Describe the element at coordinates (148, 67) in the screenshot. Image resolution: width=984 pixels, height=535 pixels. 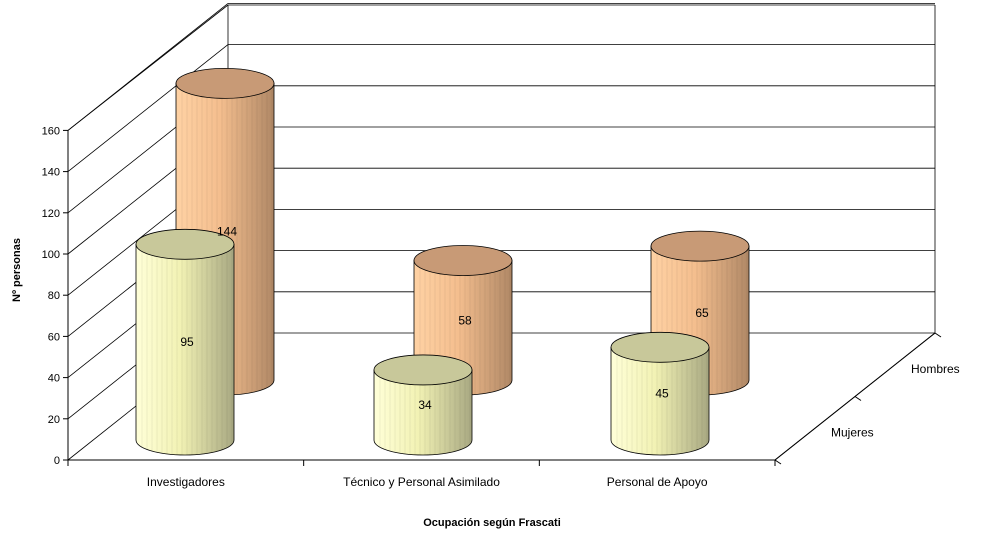
I see `side-wall-top-edge` at that location.